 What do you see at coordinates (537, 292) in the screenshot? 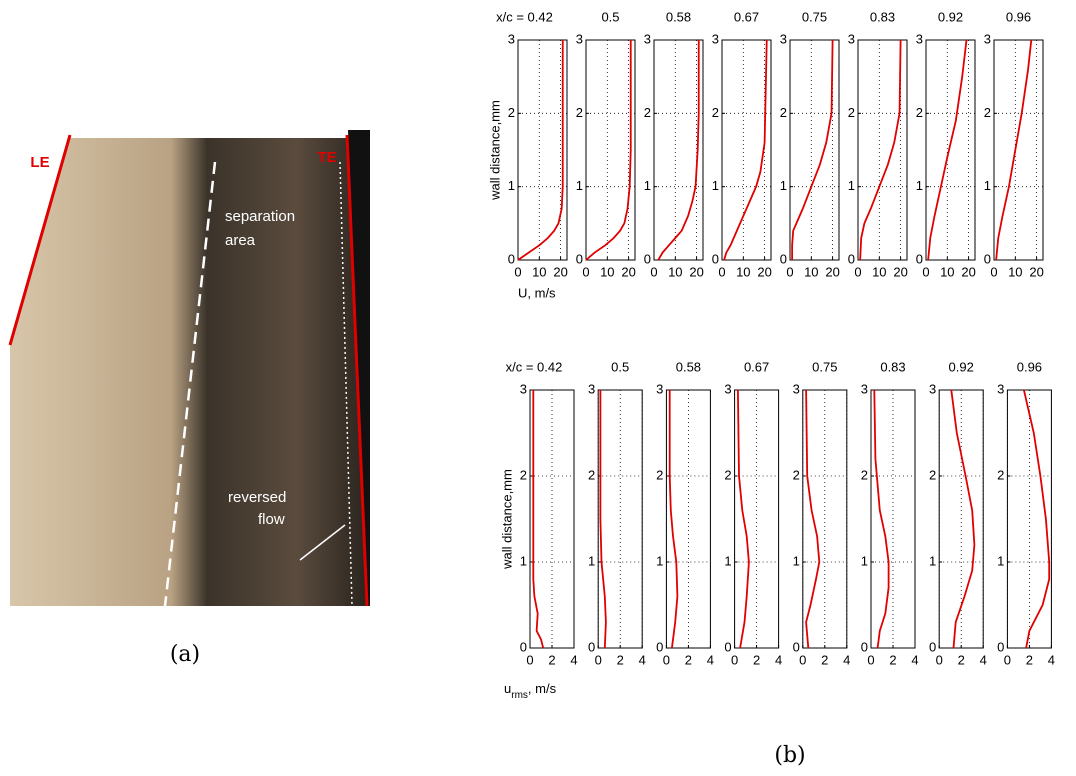
I see `x-axis-label: U, m/s` at bounding box center [537, 292].